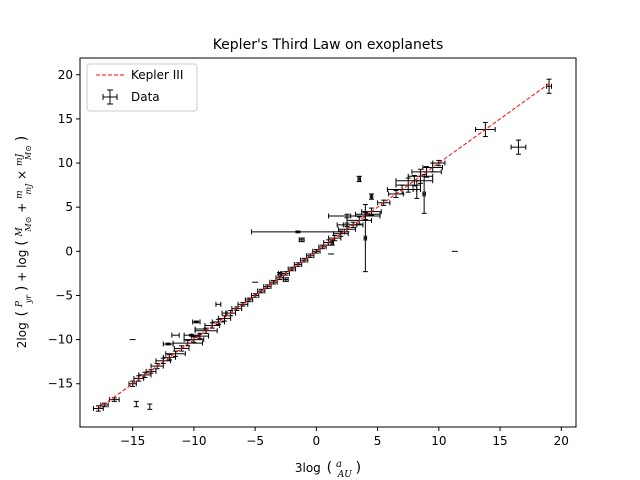  Describe the element at coordinates (157, 75) in the screenshot. I see `legend-label-kepler: Kepler III` at that location.